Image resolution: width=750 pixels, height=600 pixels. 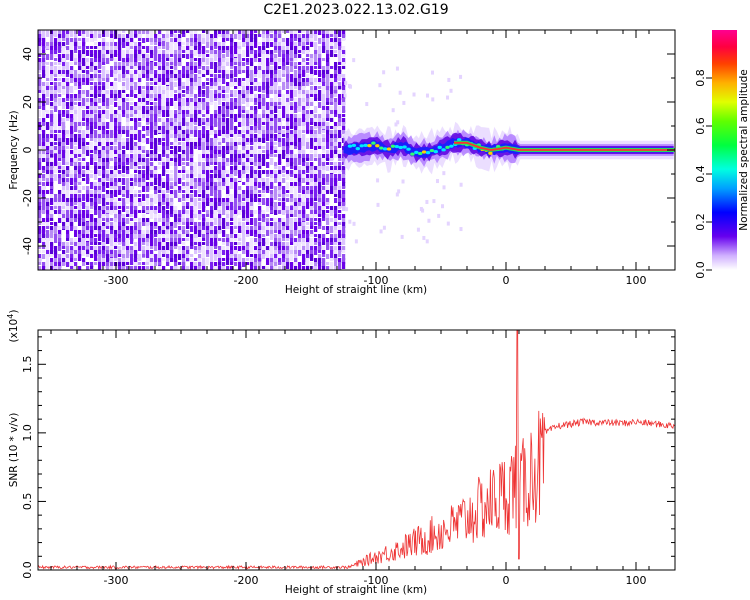 What do you see at coordinates (420, 153) in the screenshot?
I see `ridge-peak` at bounding box center [420, 153].